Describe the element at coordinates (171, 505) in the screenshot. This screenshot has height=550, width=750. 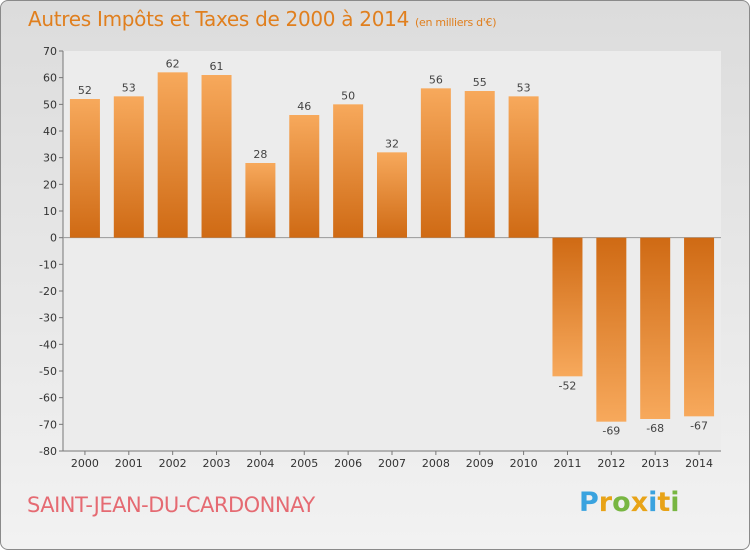
I see `commune-name: SAINT-JEAN-DU-CARDONNAY` at that location.